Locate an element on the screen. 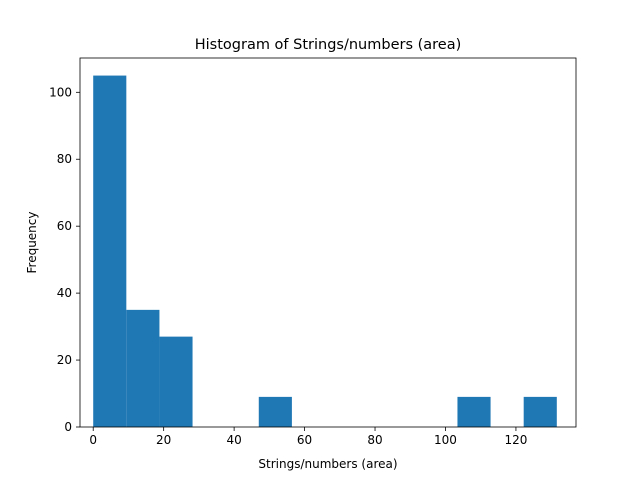 This screenshot has height=480, width=640. y-axis-label: Frequency is located at coordinates (32, 243).